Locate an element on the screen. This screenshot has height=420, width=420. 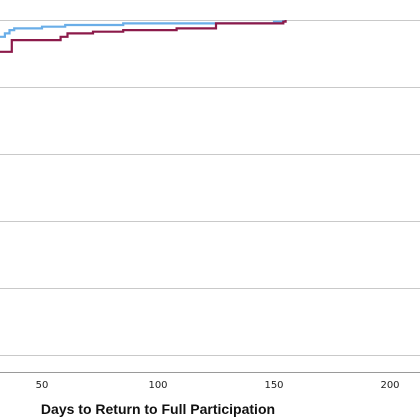
x-tick-labels: 50 100 150 200 is located at coordinates (218, 385).